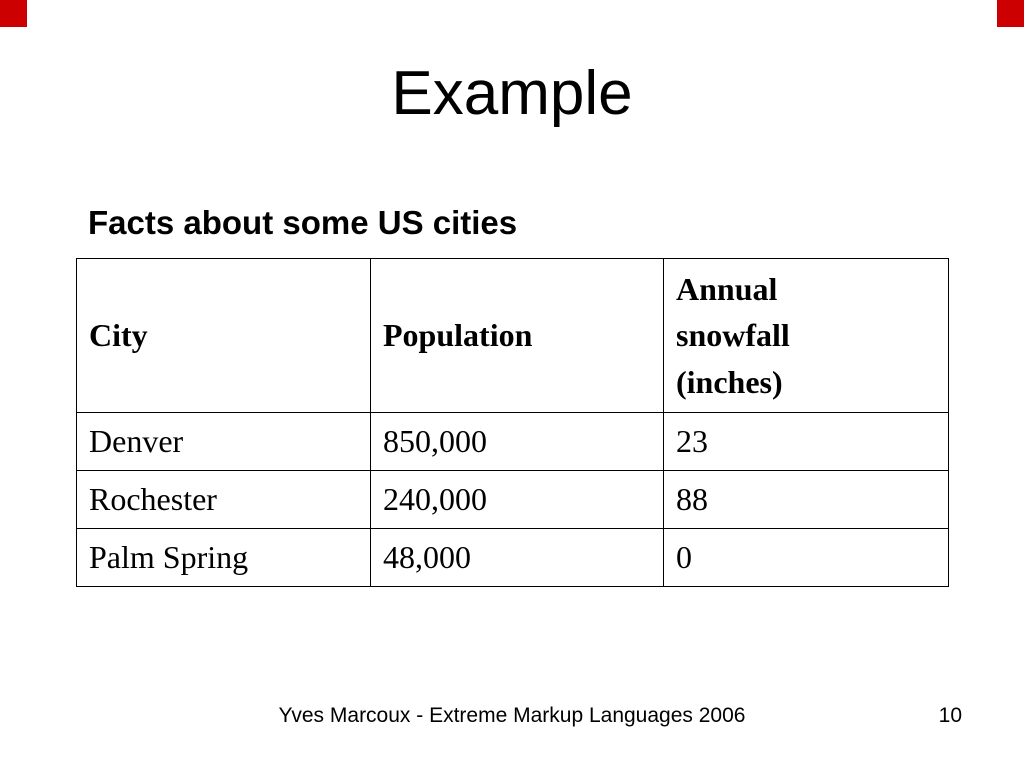 Image resolution: width=1024 pixels, height=768 pixels. I want to click on cell-snowfall: 23, so click(806, 441).